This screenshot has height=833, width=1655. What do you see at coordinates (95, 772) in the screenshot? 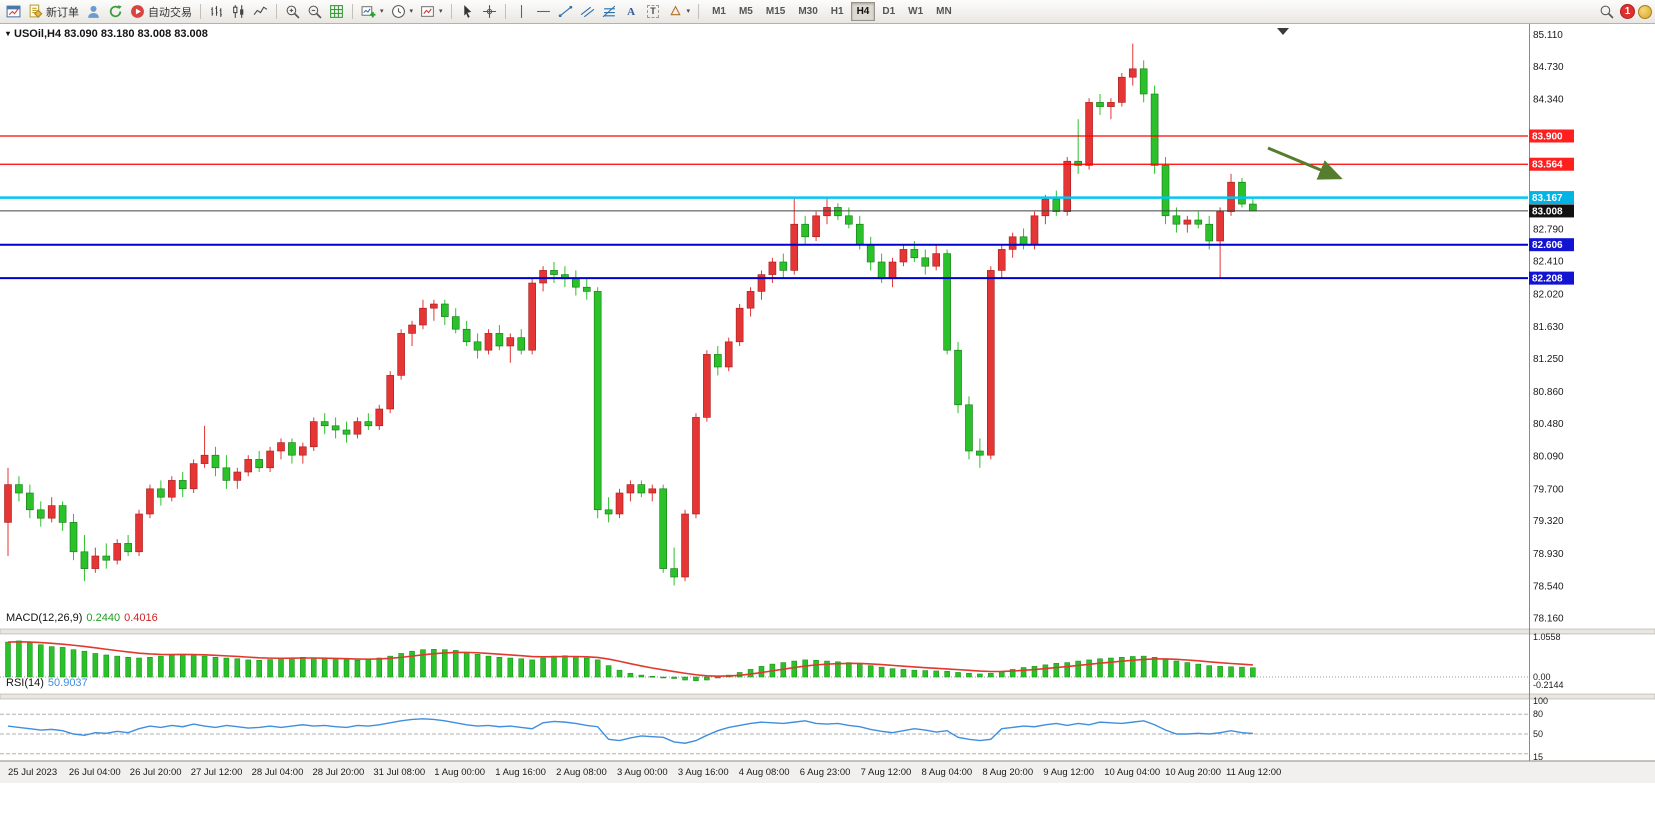
I see `svg-text: 26 Jul 04:00` at bounding box center [95, 772].